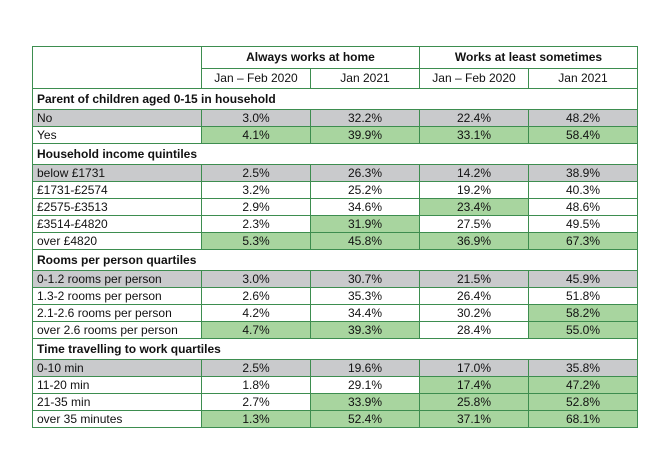 Image resolution: width=656 pixels, height=471 pixels. I want to click on section-title: Household income quintiles, so click(335, 154).